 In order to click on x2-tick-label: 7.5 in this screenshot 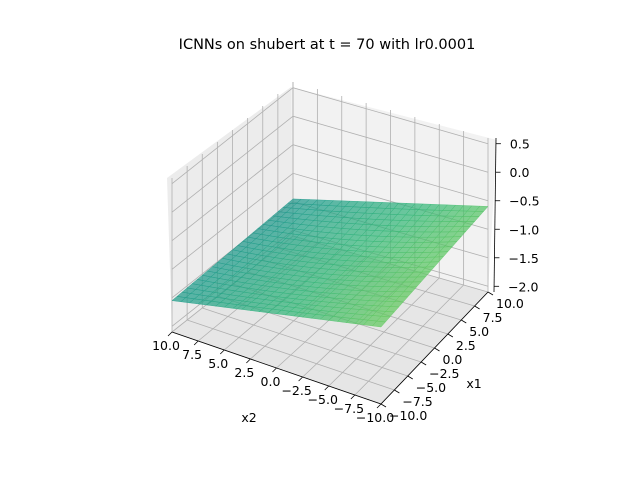, I will do `click(192, 354)`.